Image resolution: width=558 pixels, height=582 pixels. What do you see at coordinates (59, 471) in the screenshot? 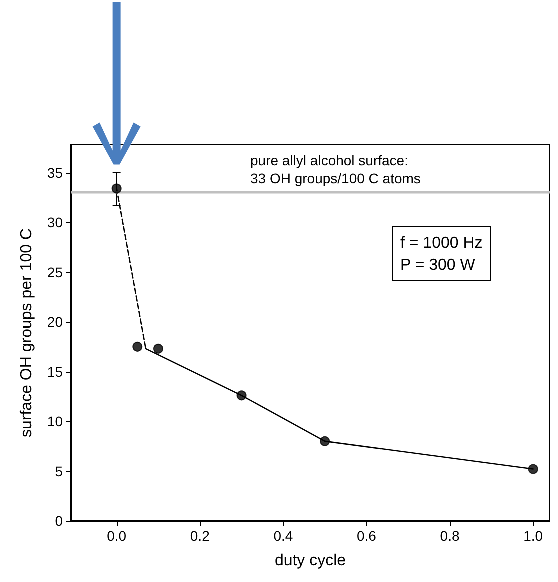
I see `y-tick-label: 5` at bounding box center [59, 471].